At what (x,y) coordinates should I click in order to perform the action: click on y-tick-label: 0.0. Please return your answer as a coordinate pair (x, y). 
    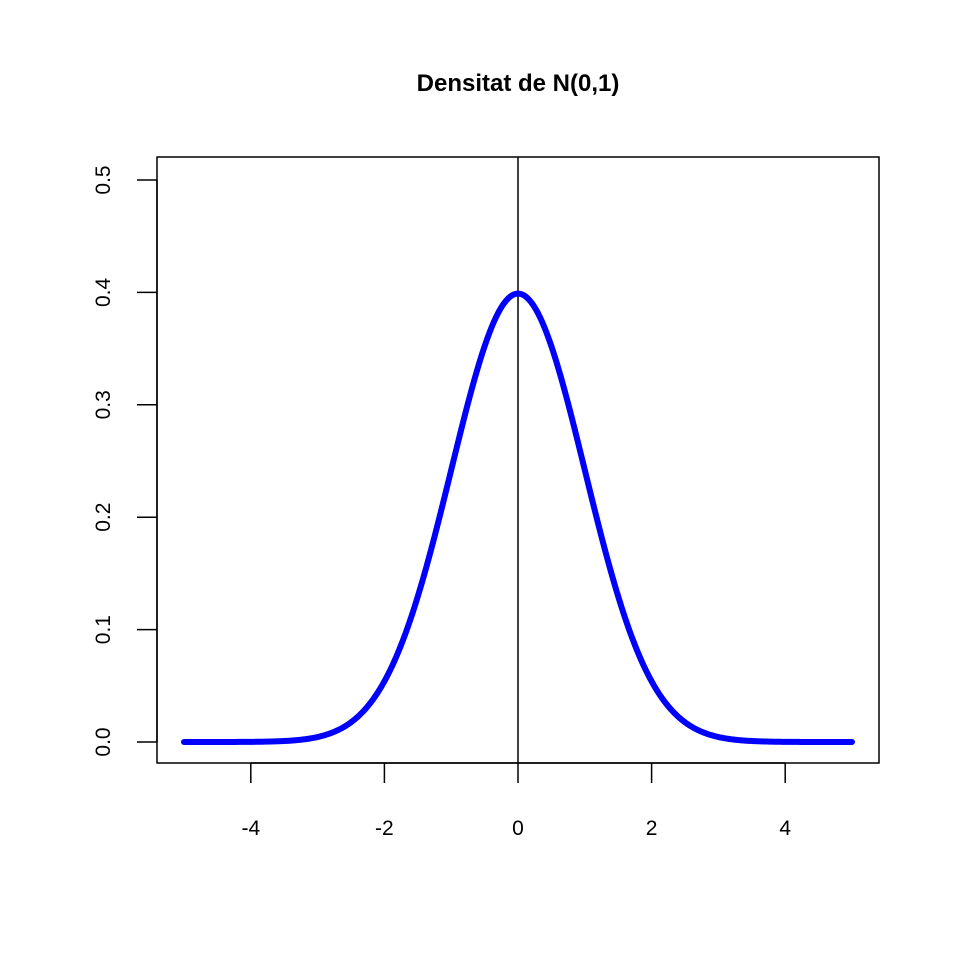
    Looking at the image, I should click on (103, 741).